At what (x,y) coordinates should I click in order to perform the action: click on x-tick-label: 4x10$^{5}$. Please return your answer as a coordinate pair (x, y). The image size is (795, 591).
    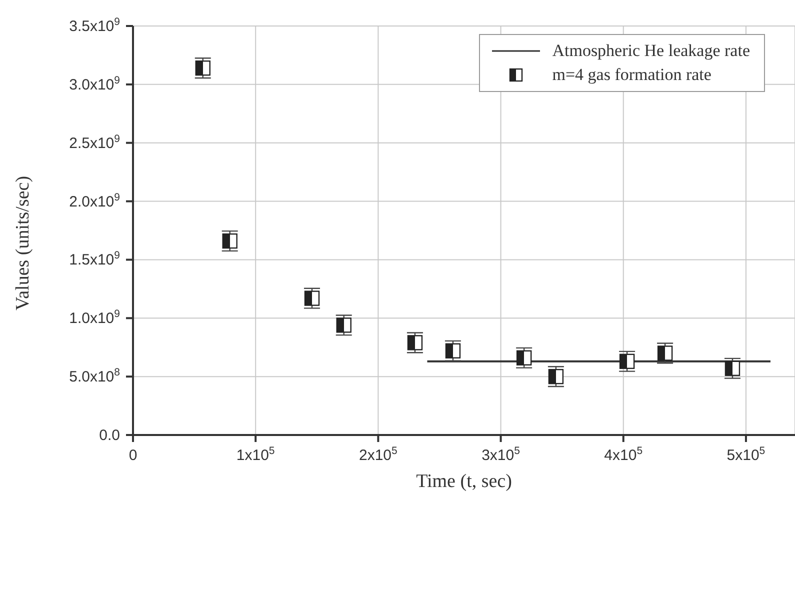
    Looking at the image, I should click on (623, 454).